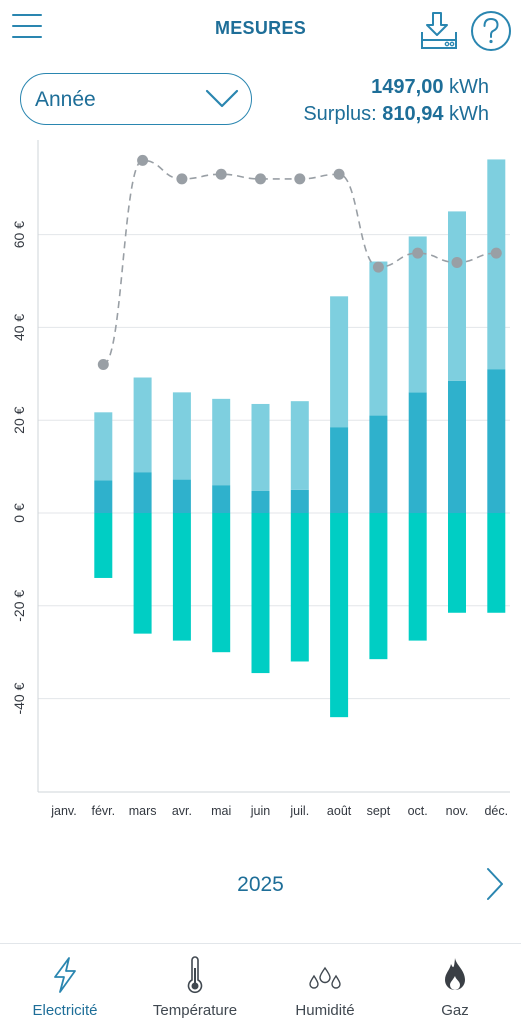 The image size is (521, 1025). Describe the element at coordinates (413, 114) in the screenshot. I see `surplus-value: 810,94` at that location.